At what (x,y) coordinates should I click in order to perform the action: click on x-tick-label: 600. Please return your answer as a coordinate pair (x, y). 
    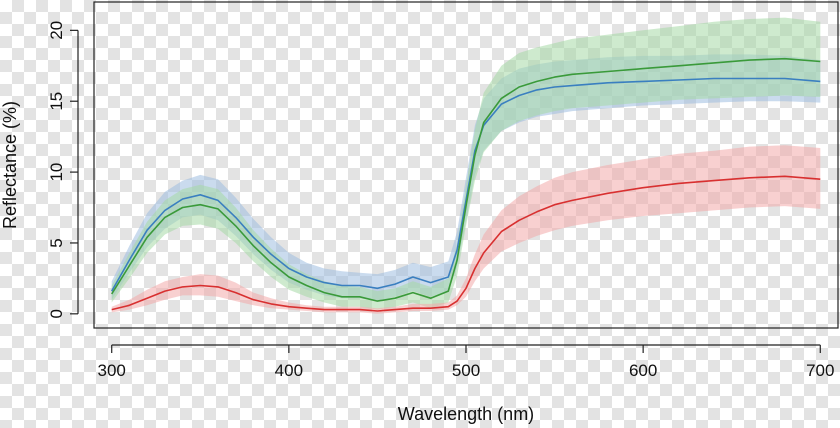
    Looking at the image, I should click on (643, 370).